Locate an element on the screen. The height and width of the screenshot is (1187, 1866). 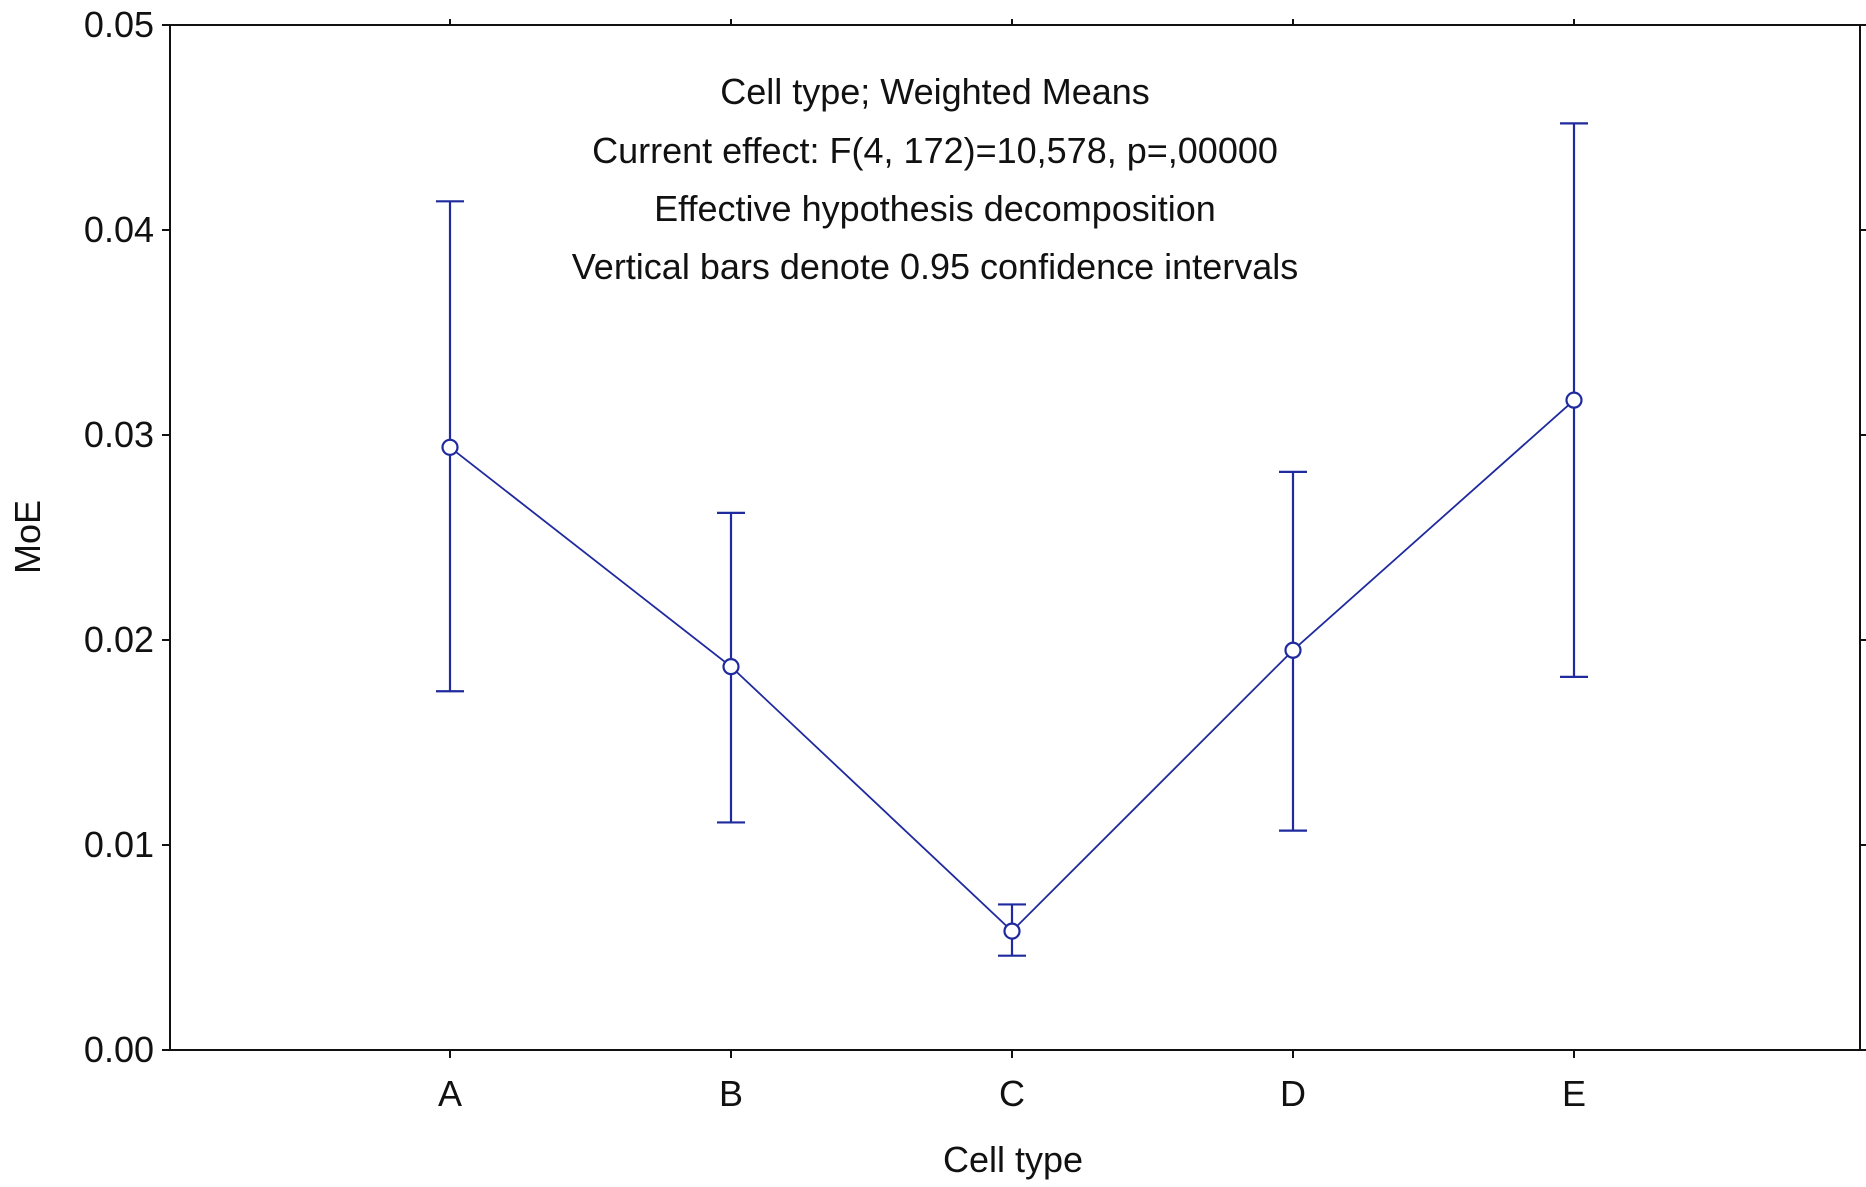
x-tick-label-a: A is located at coordinates (450, 1093).